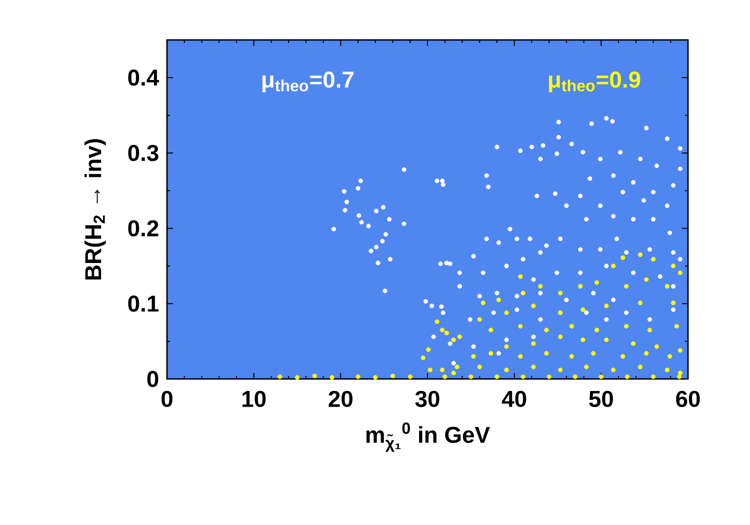 This screenshot has width=750, height=525. Describe the element at coordinates (427, 399) in the screenshot. I see `x-tick-label: 30` at that location.